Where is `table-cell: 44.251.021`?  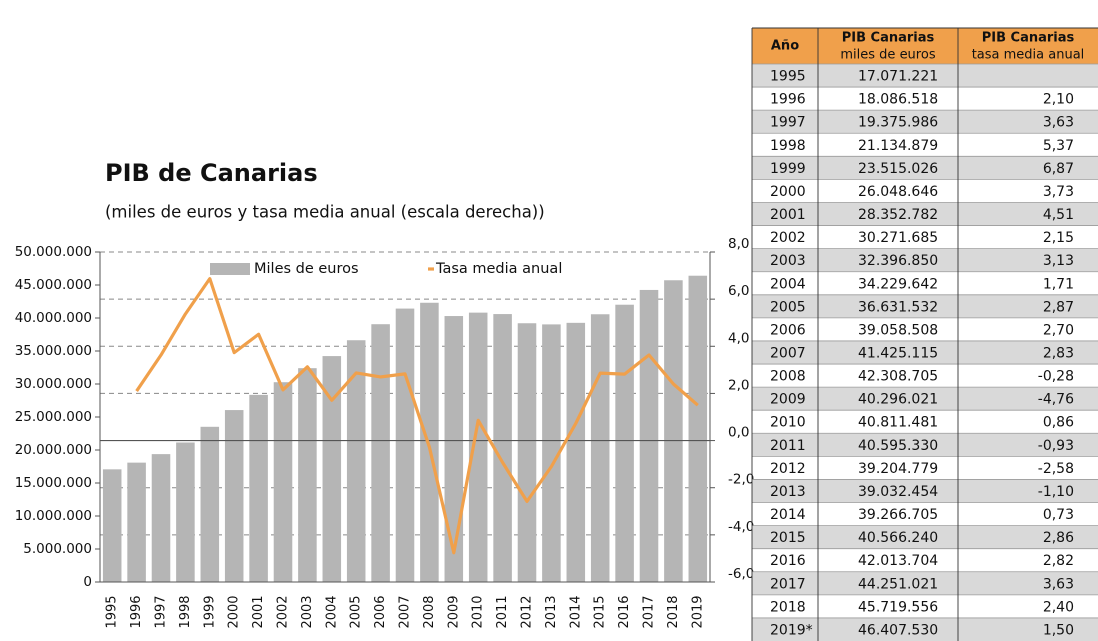 table-cell: 44.251.021 is located at coordinates (898, 584).